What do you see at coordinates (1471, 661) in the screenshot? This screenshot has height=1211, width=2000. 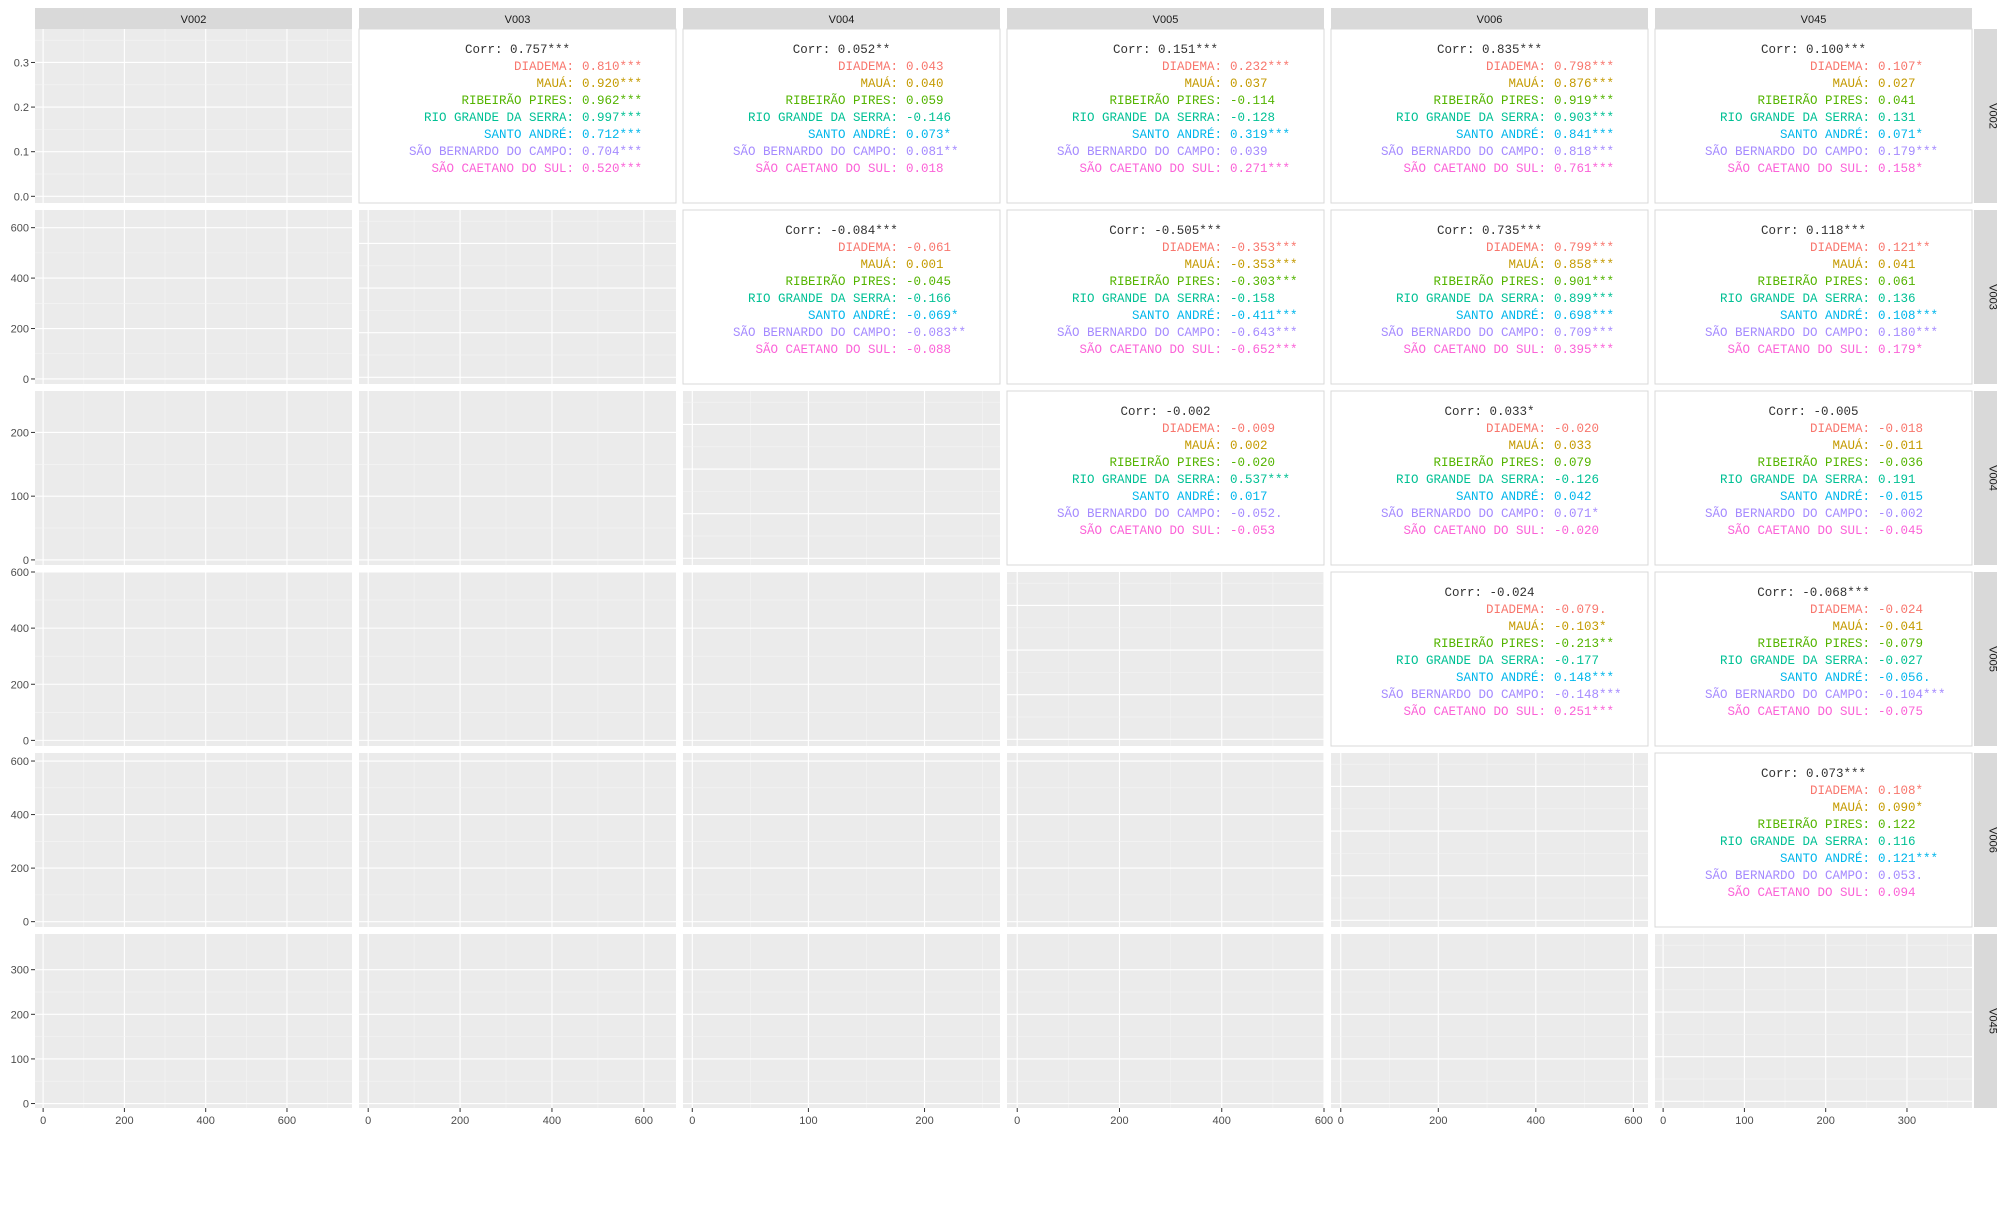 I see `corr-group-label-V005-V006: RIO GRANDE DA SERRA:` at bounding box center [1471, 661].